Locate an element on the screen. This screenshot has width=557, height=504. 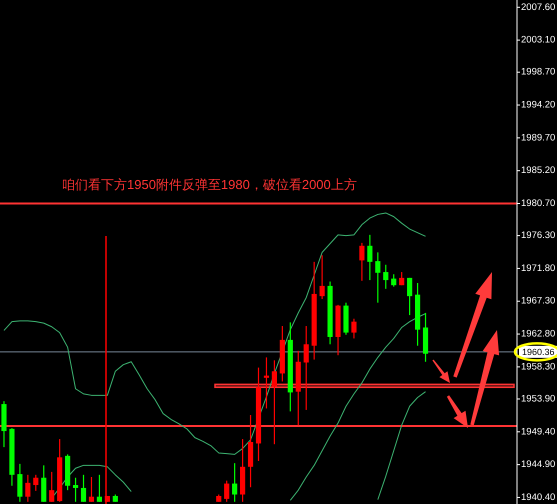
y-tick-label: 1940.40 is located at coordinates (538, 497).